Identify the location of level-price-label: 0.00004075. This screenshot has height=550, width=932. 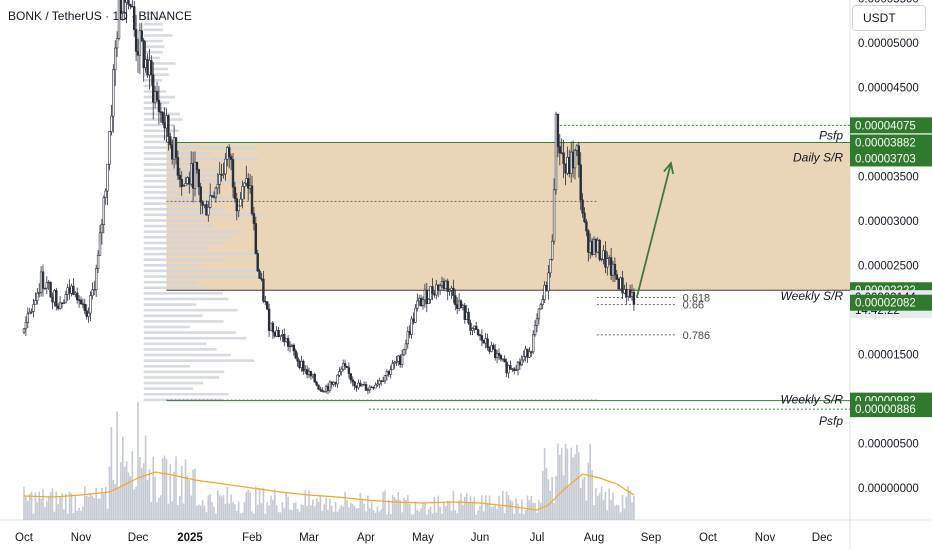
(885, 126).